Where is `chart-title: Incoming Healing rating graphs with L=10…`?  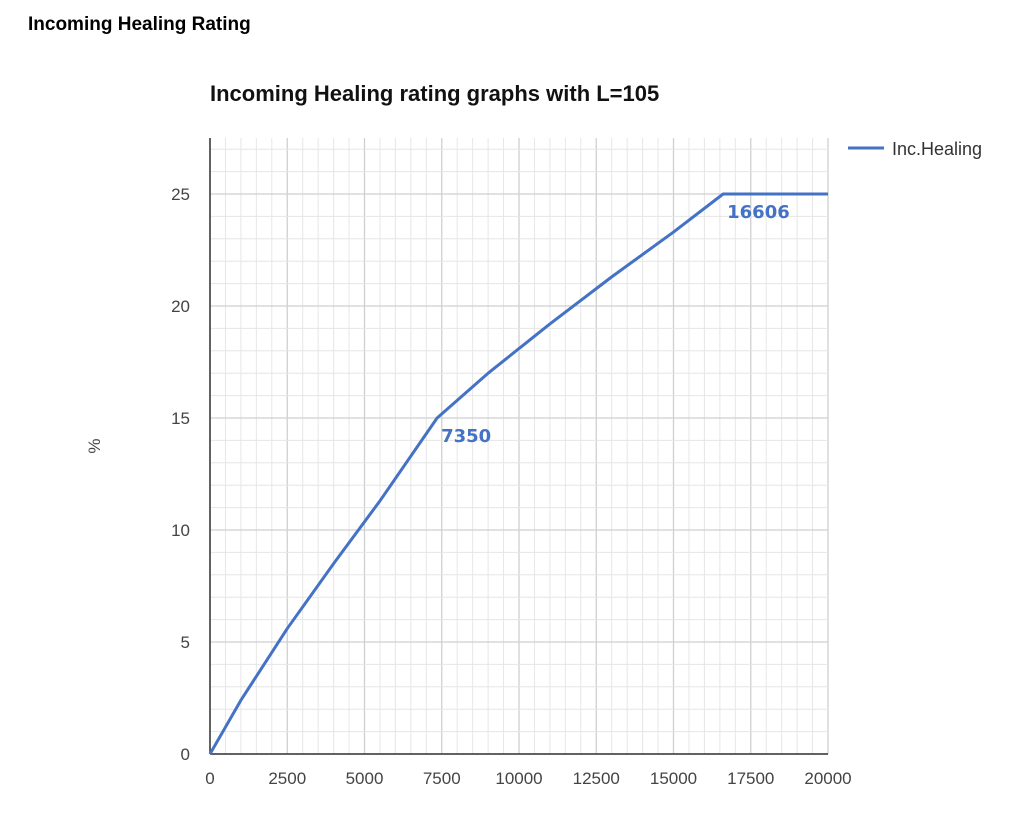
chart-title: Incoming Healing rating graphs with L=10… is located at coordinates (434, 93).